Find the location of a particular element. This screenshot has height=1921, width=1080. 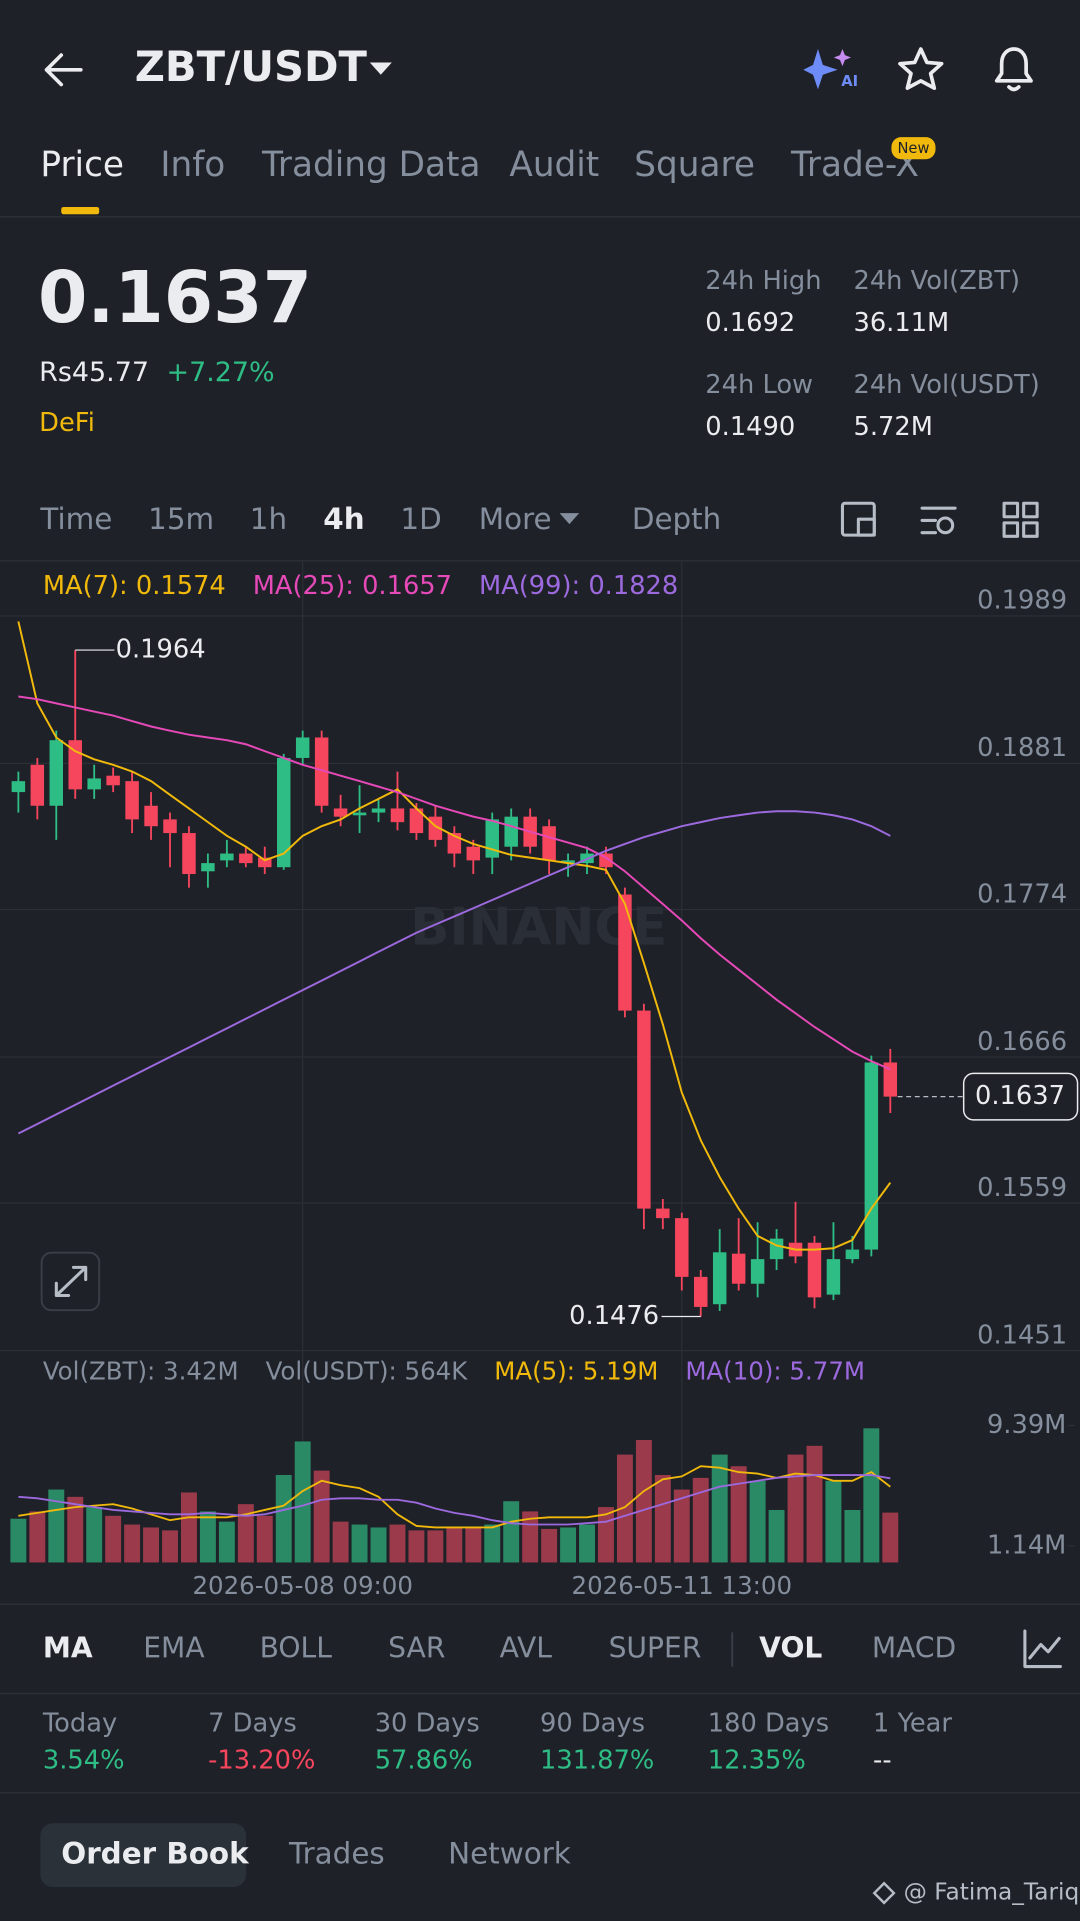

stat-value: 5.72M is located at coordinates (892, 427).